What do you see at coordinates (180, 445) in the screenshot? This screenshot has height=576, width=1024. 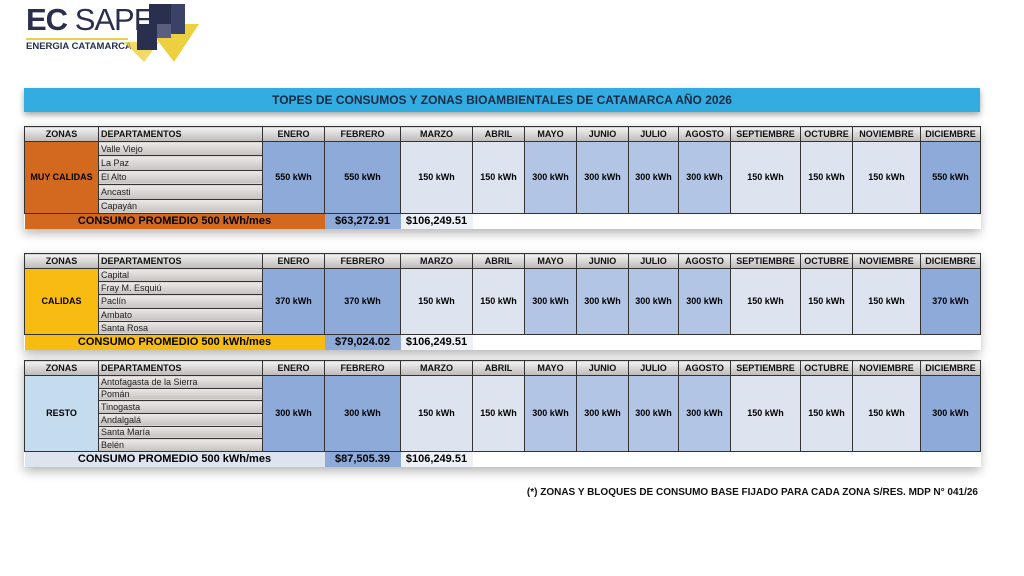 I see `department-name: Belén` at bounding box center [180, 445].